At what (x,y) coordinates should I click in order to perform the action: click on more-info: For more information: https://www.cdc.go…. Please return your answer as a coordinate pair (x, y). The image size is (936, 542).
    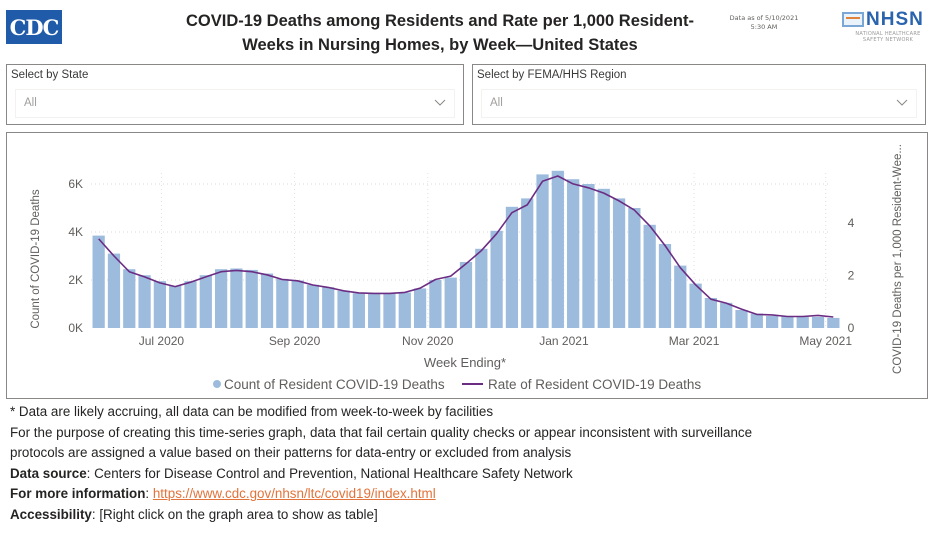
    Looking at the image, I should click on (470, 494).